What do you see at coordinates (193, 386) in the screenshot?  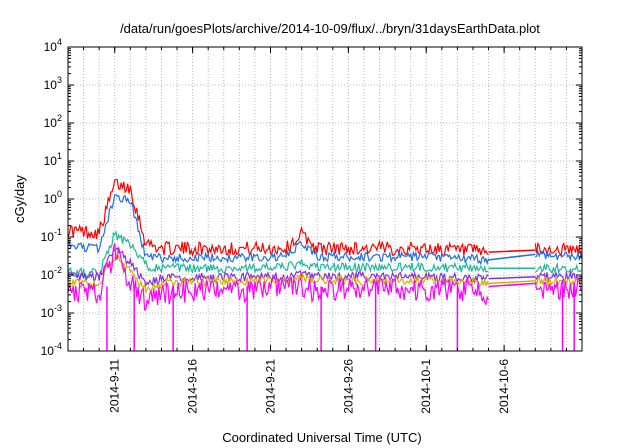 I see `x-tick-label: 2014-9-16` at bounding box center [193, 386].